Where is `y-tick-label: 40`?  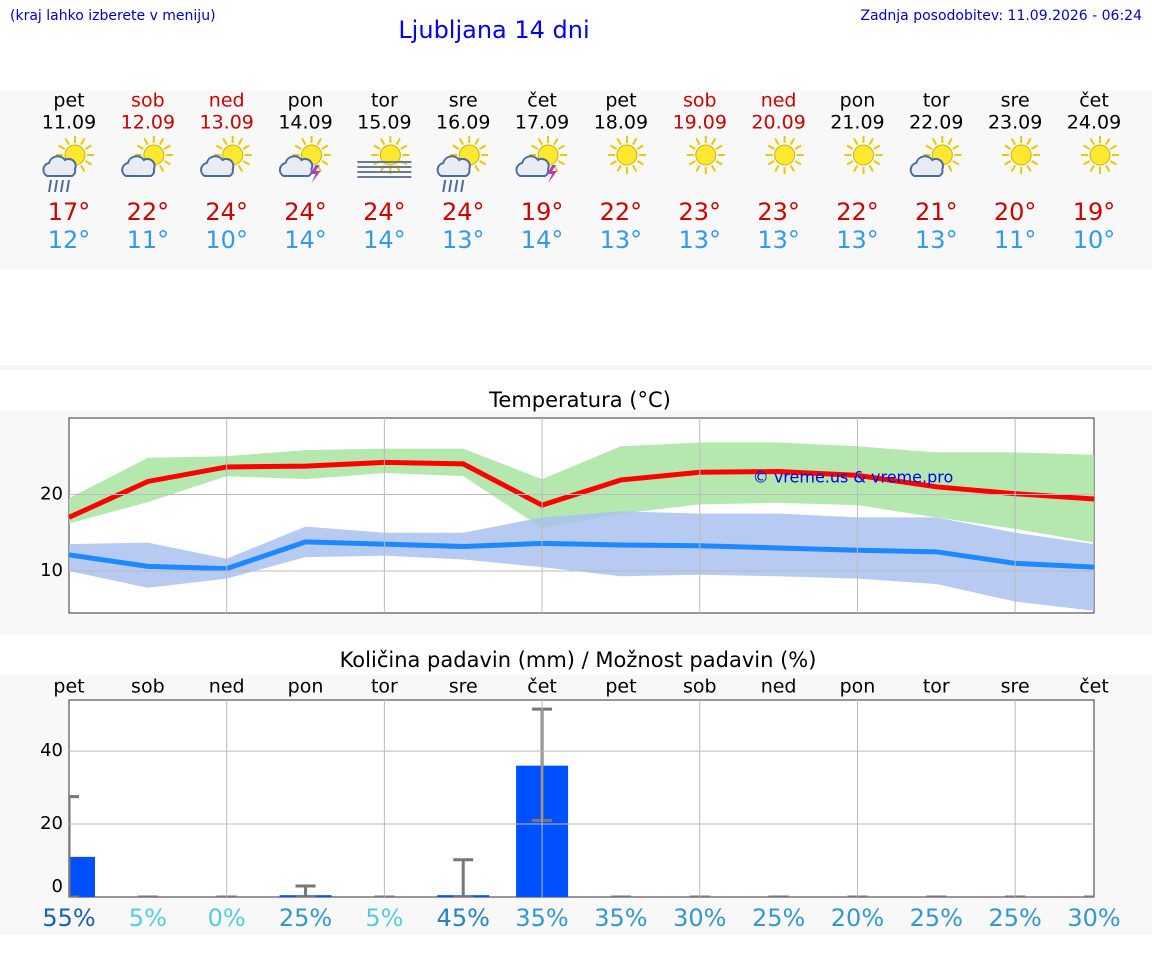
y-tick-label: 40 is located at coordinates (51, 750).